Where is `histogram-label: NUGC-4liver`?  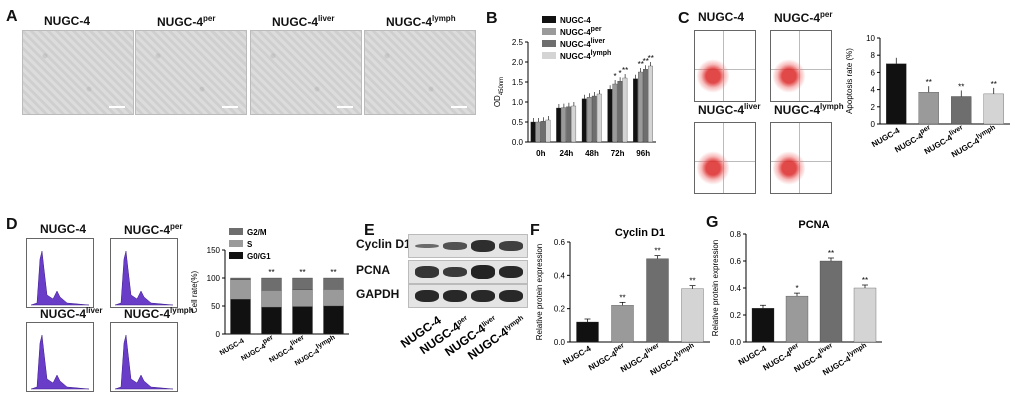 histogram-label: NUGC-4liver is located at coordinates (71, 313).